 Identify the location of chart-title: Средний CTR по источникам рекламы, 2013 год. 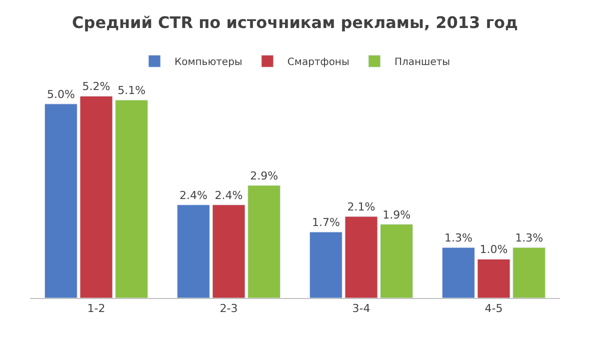
(295, 22).